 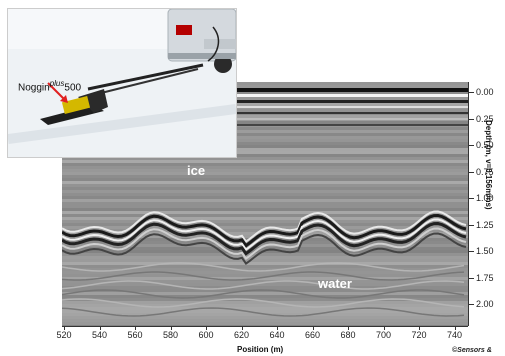 I want to click on device-model: 500, so click(x=73, y=88).